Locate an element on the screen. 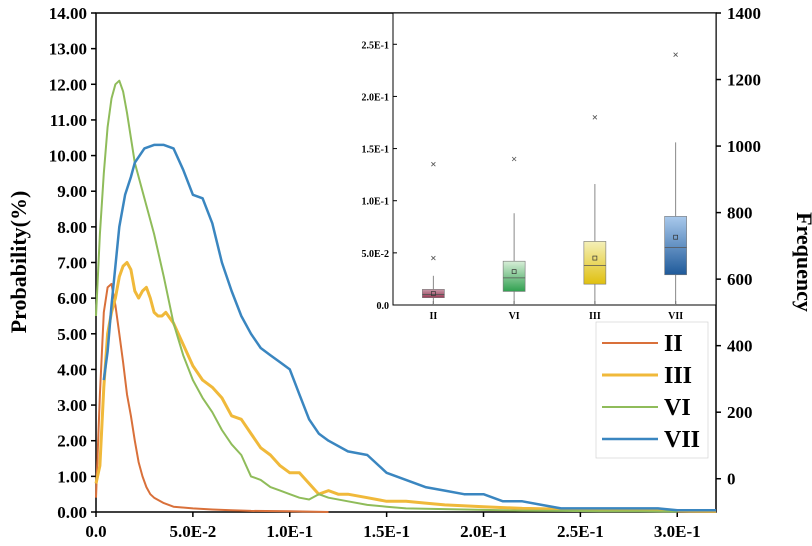 The width and height of the screenshot is (812, 546). y2-tick-label: 600 is located at coordinates (740, 279).